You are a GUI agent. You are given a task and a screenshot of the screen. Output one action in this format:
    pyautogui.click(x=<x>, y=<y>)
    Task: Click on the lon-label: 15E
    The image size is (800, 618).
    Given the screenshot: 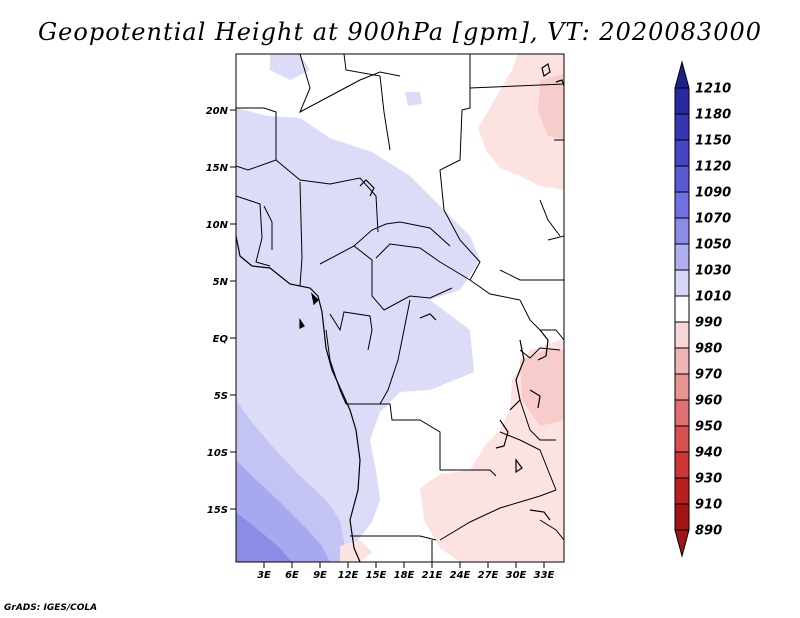 What is the action you would take?
    pyautogui.click(x=376, y=575)
    